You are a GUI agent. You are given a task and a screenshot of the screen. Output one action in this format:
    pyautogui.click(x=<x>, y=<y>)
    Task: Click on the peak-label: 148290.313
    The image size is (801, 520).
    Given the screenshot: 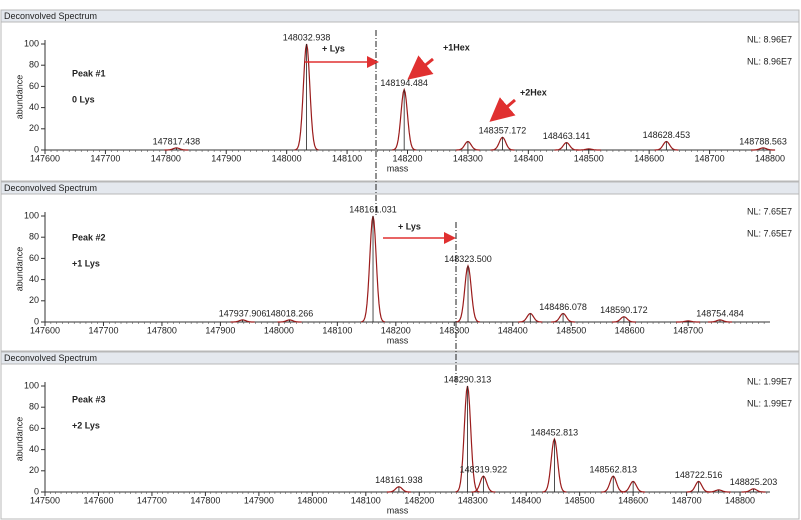 What is the action you would take?
    pyautogui.click(x=468, y=379)
    